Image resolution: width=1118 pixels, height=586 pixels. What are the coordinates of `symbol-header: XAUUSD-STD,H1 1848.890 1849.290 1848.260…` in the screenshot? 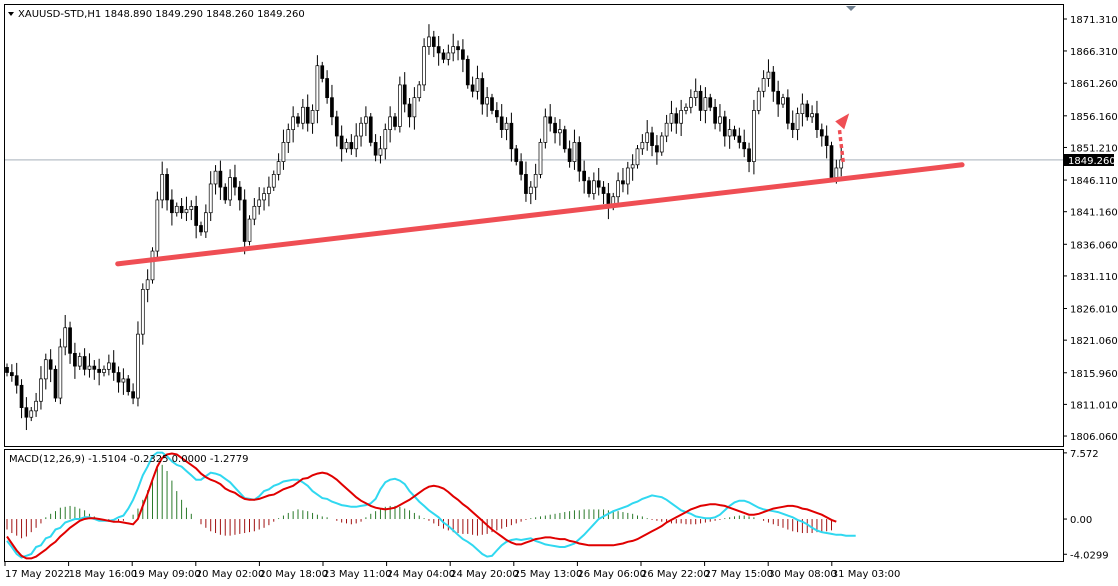 It's located at (161, 14).